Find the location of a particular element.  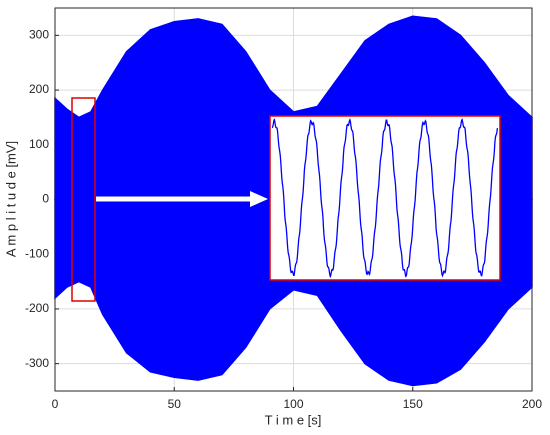

x-tick-label: 50 is located at coordinates (175, 404).